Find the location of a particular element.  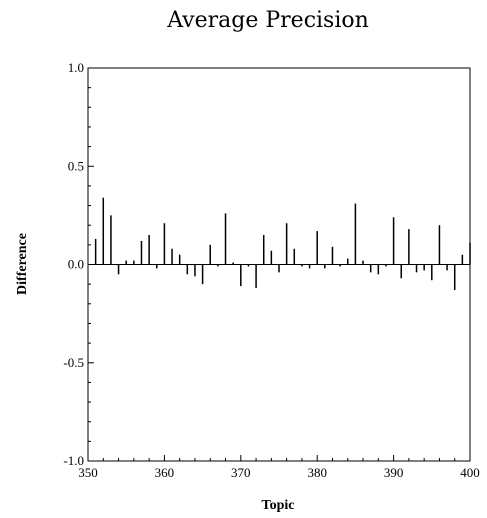

y-axis-ticks: -1.0 -0.5 0.0 0.5 1.0 is located at coordinates (78, 264).